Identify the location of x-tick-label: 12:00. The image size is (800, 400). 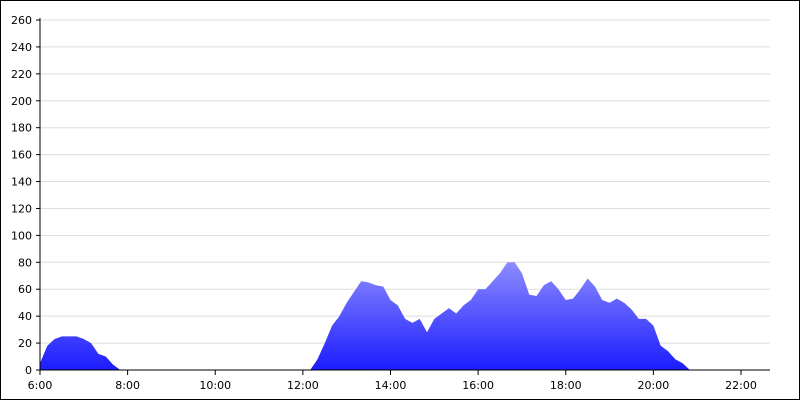
(303, 385).